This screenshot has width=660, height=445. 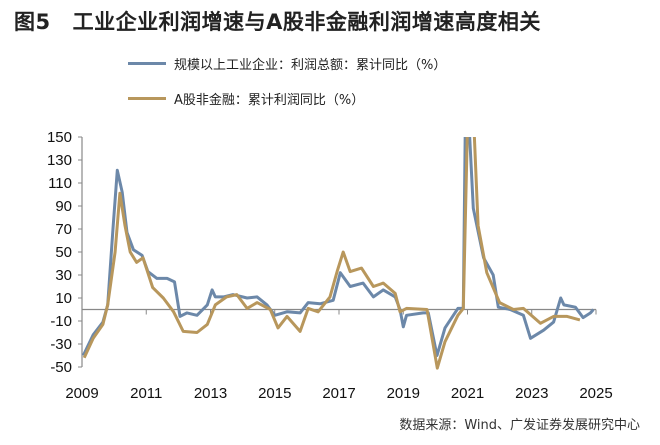 What do you see at coordinates (269, 100) in the screenshot?
I see `legend-label-ashare: A股非金融：累计利润同比（%）` at bounding box center [269, 100].